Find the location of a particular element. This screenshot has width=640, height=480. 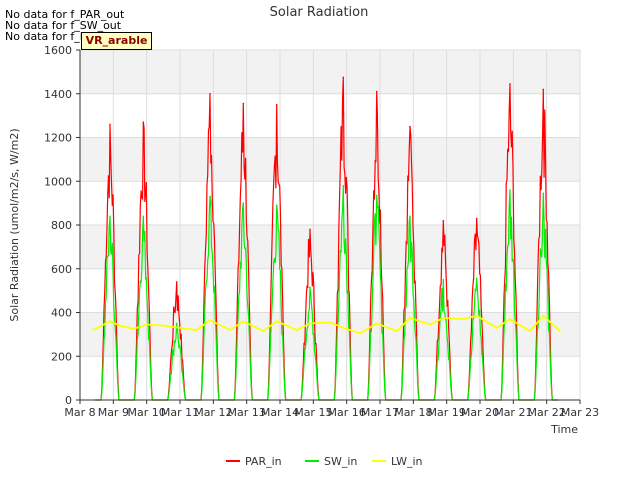

legend: PAR_in SW_in LW_in is located at coordinates (324, 461).